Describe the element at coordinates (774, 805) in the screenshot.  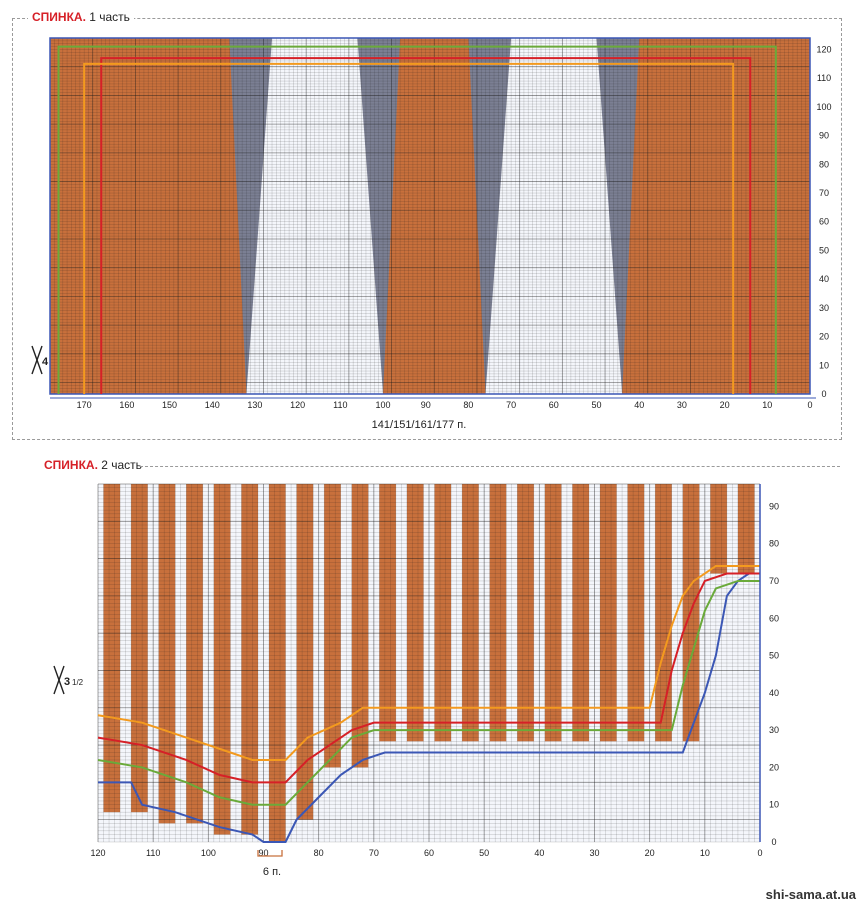
I see `part2-y-tick: 10` at that location.